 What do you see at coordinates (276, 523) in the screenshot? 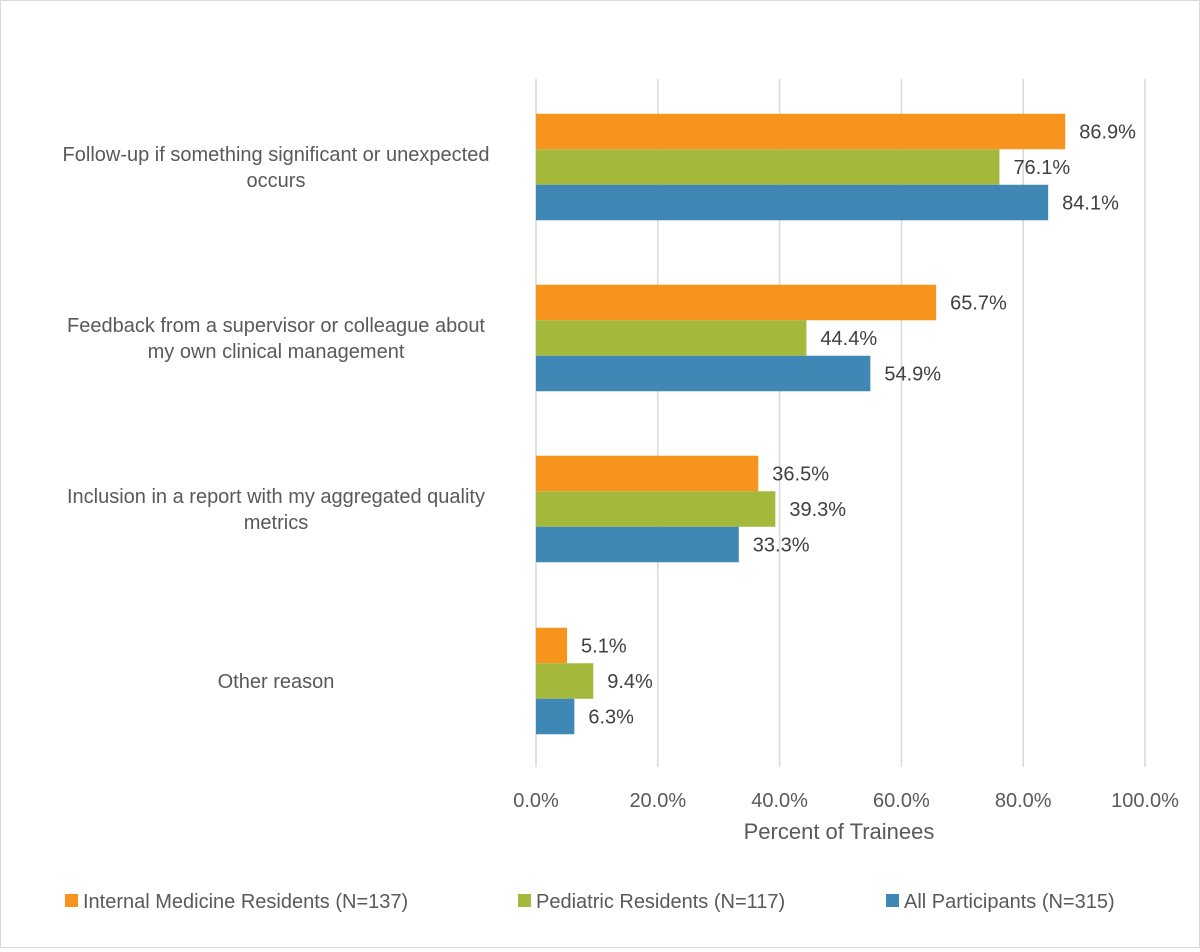
I see `category-label: metrics` at bounding box center [276, 523].